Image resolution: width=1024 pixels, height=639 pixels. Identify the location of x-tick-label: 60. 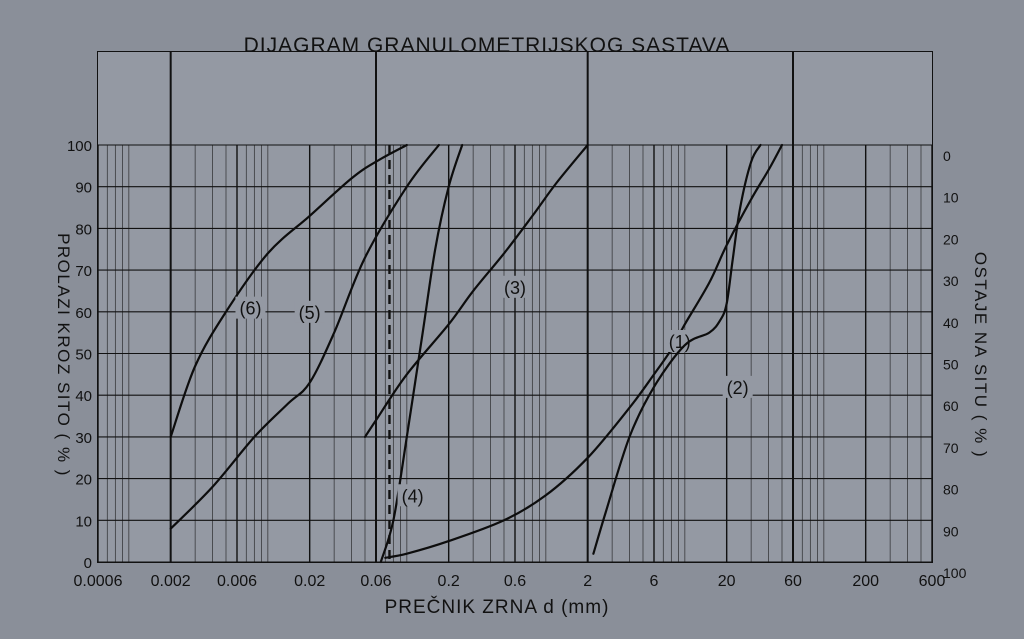
(793, 581).